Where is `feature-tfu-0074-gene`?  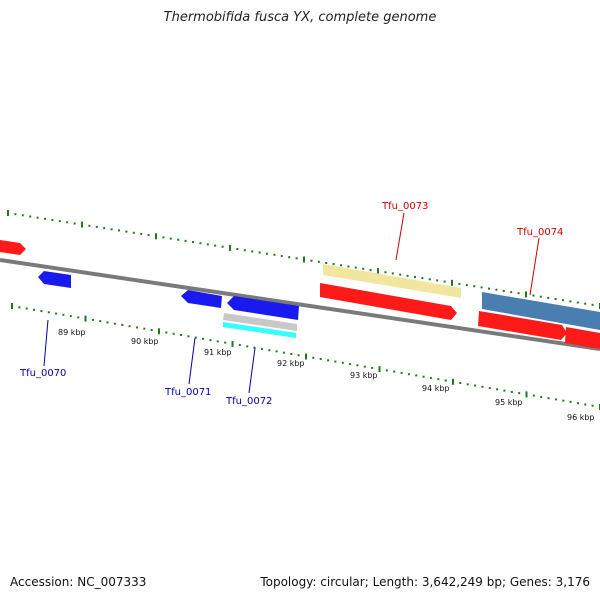 feature-tfu-0074-gene is located at coordinates (541, 311).